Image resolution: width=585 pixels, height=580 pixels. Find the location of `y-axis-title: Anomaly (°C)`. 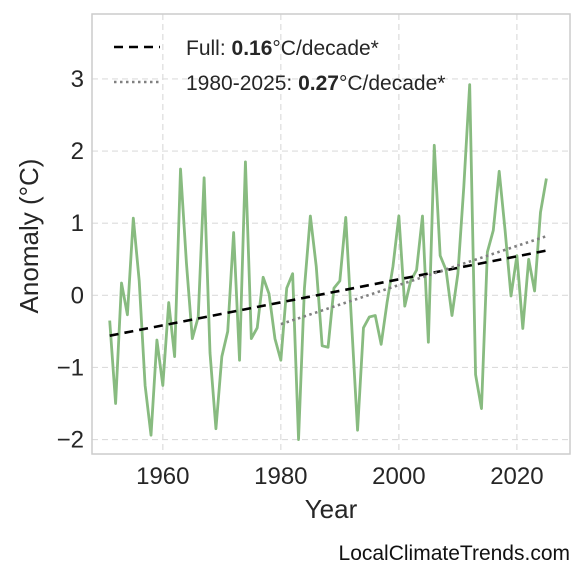

y-axis-title: Anomaly (°C) is located at coordinates (29, 236).